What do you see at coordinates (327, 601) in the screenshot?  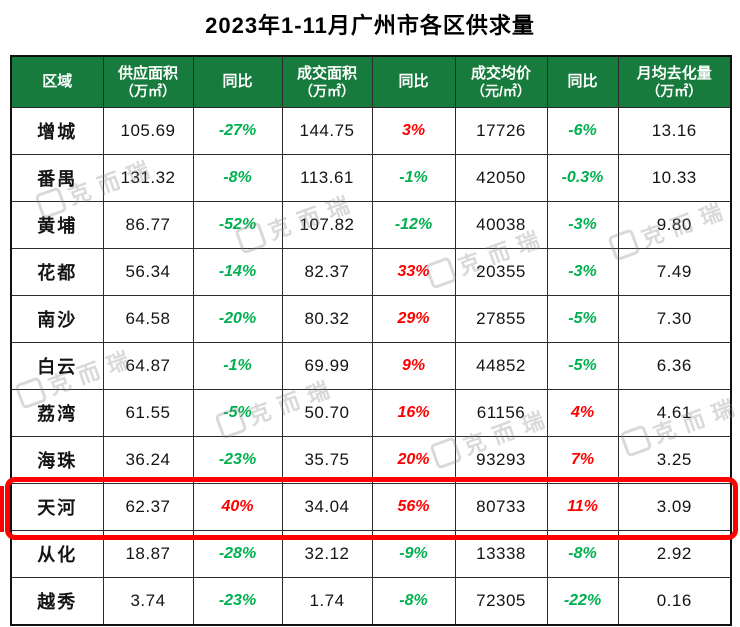 I see `value-cell: 1.74` at bounding box center [327, 601].